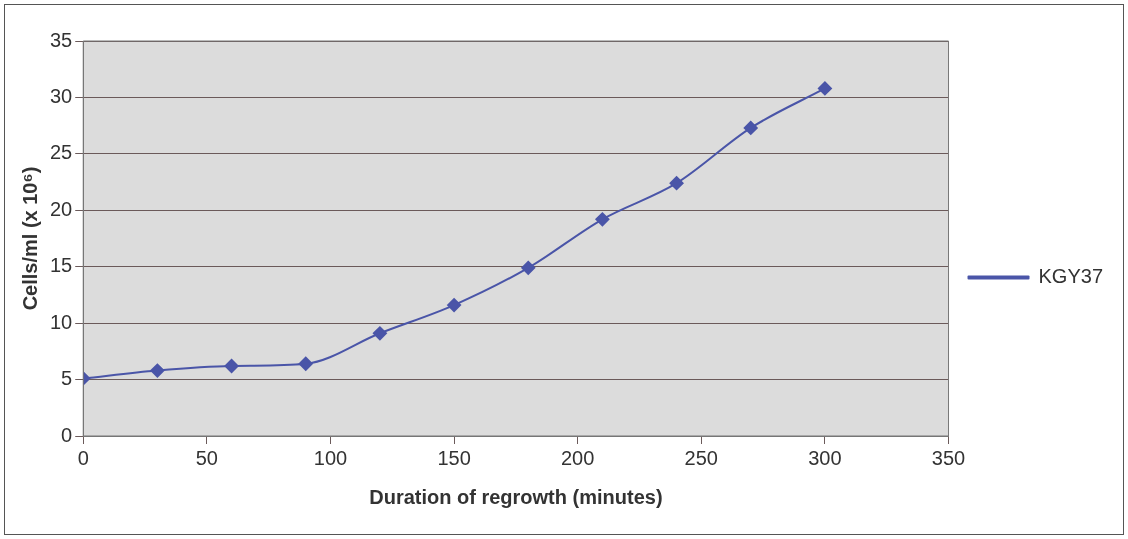  Describe the element at coordinates (61, 321) in the screenshot. I see `y-tick-label: 10` at that location.